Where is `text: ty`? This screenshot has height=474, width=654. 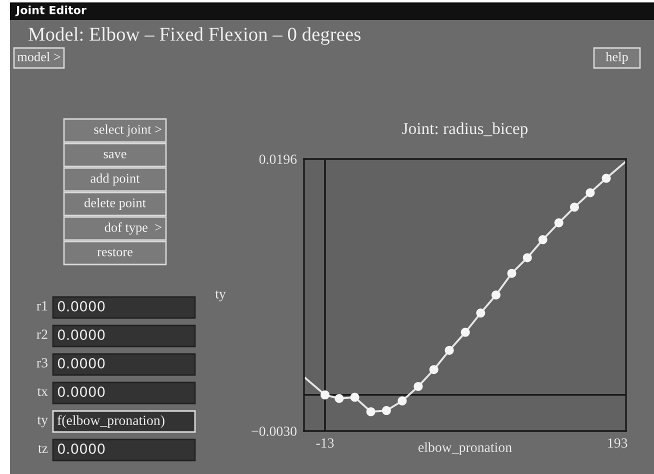
text: ty is located at coordinates (42, 422).